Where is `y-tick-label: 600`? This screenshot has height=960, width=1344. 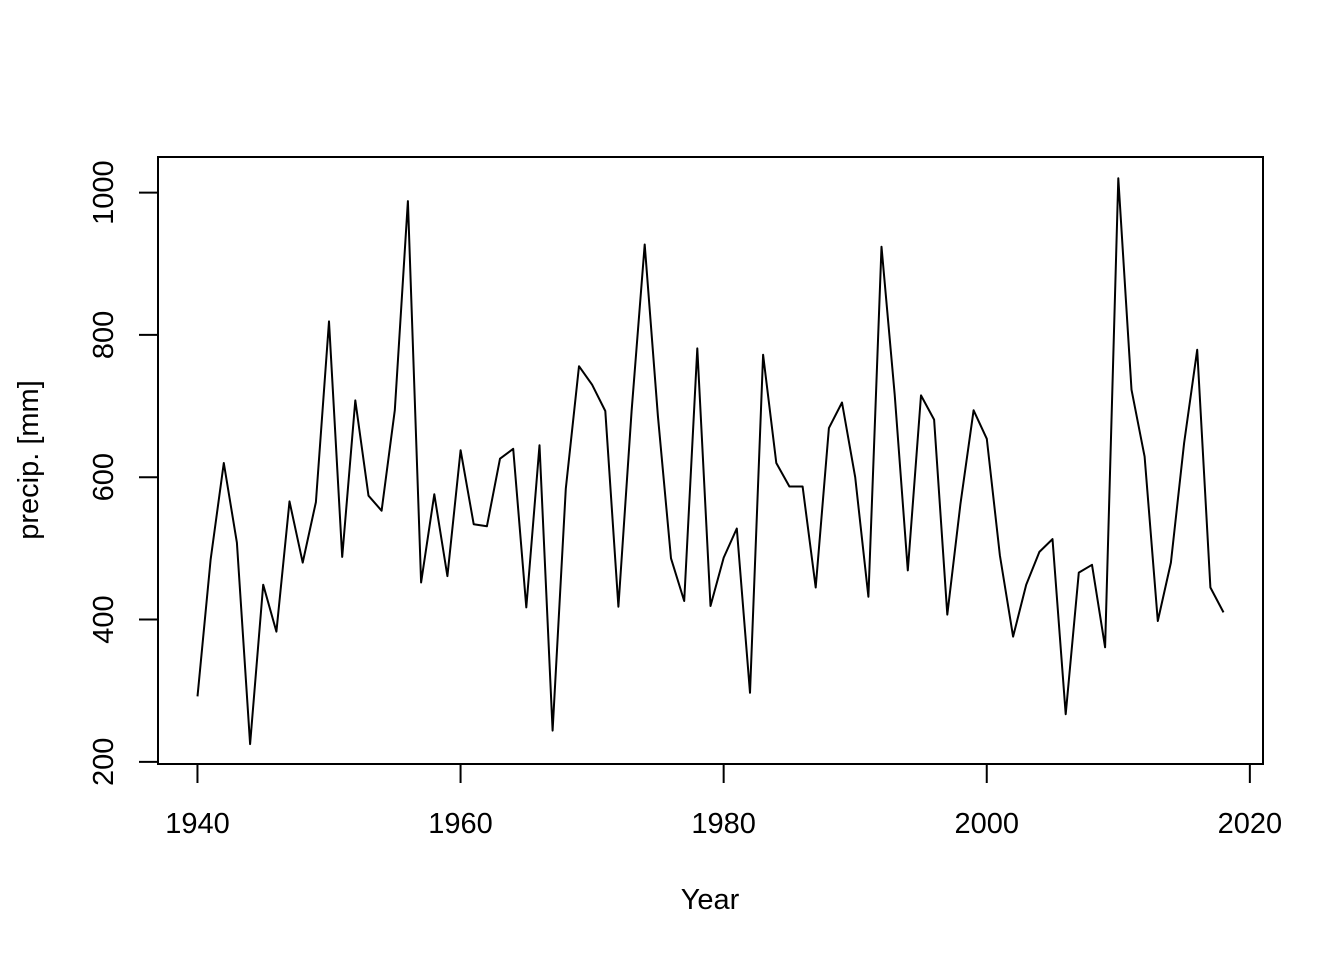
y-tick-label: 600 is located at coordinates (104, 477).